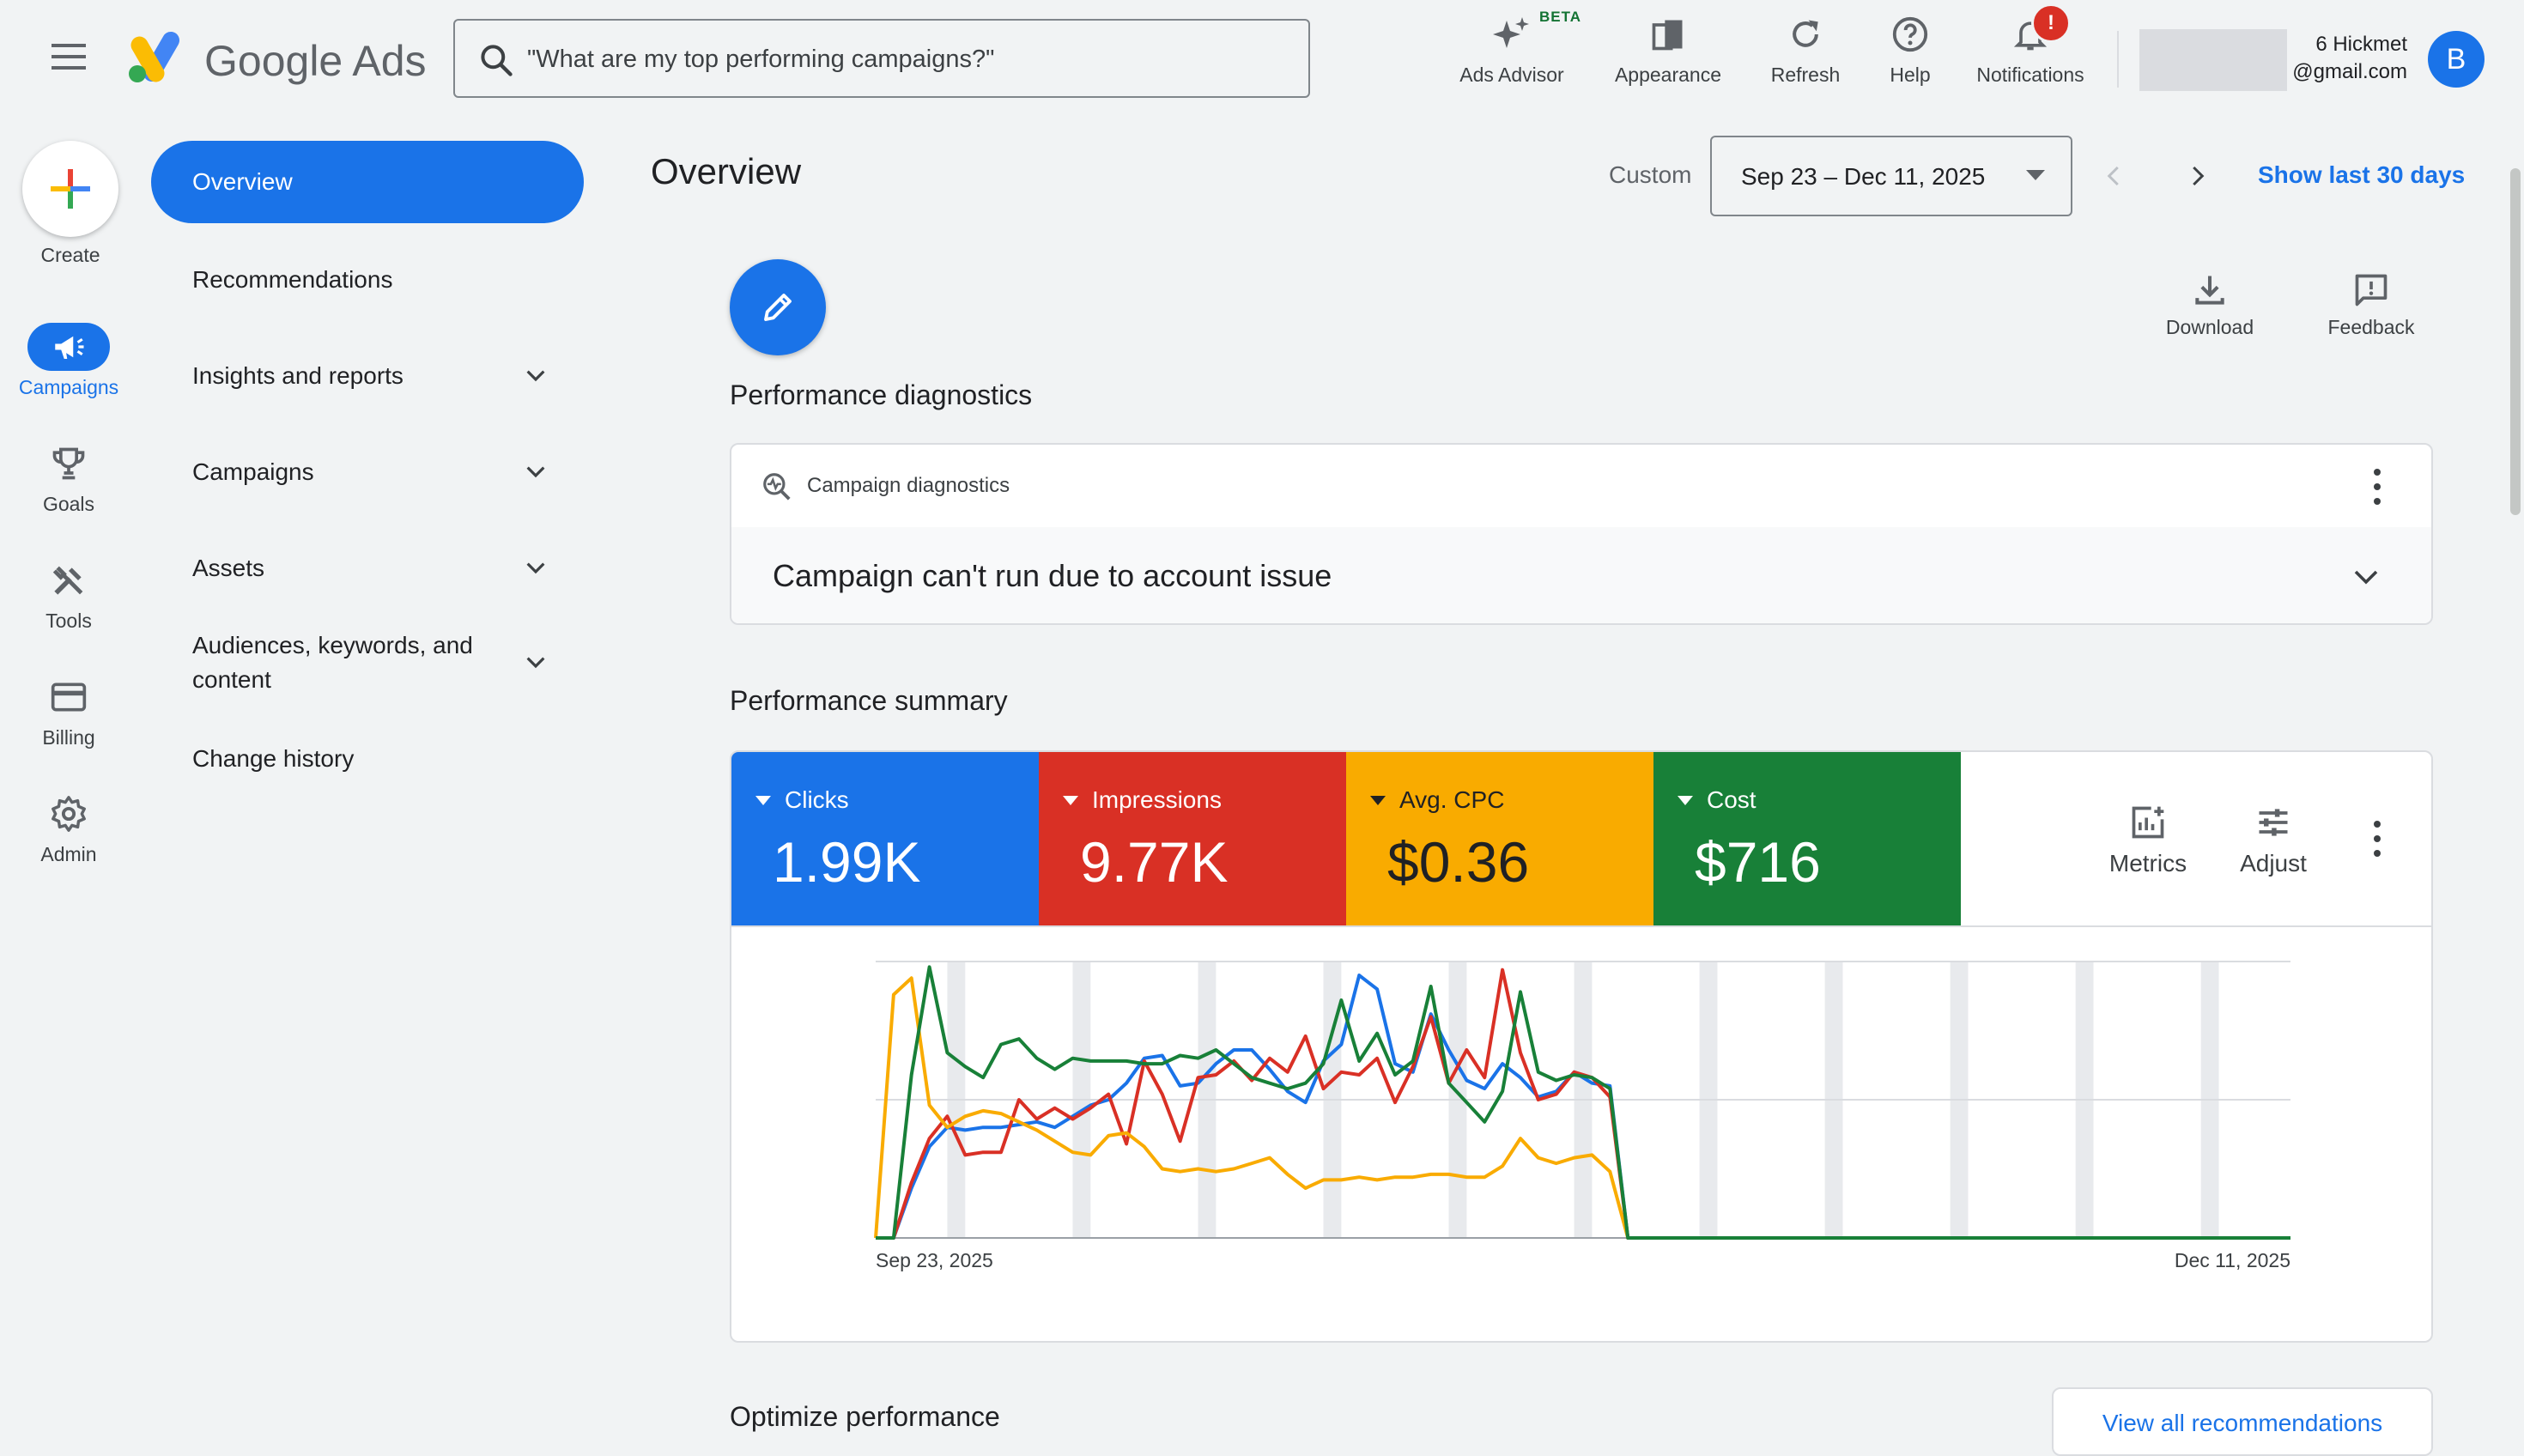 The image size is (2524, 1456). I want to click on ads-advisor-button: Ads Advisor, so click(1512, 50).